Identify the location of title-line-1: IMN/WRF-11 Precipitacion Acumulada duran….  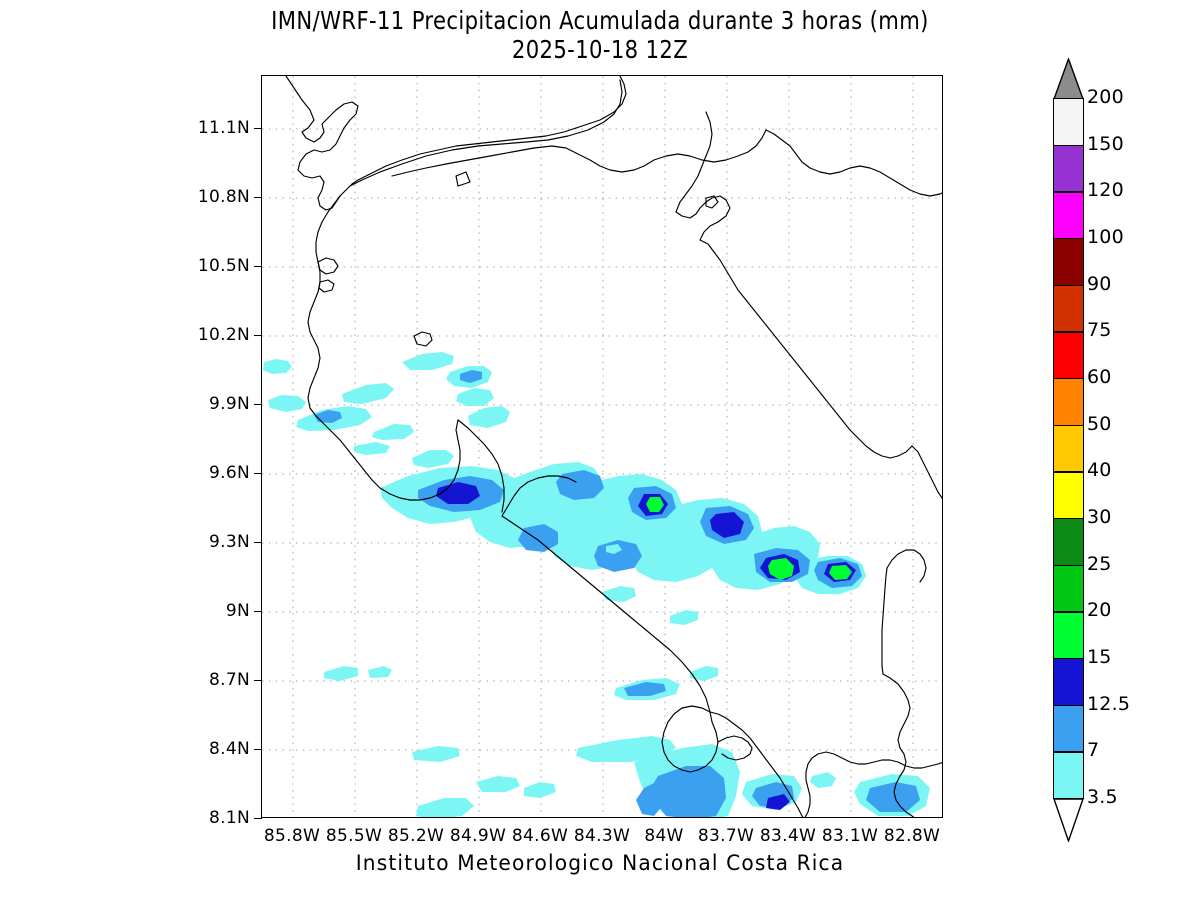
(600, 20).